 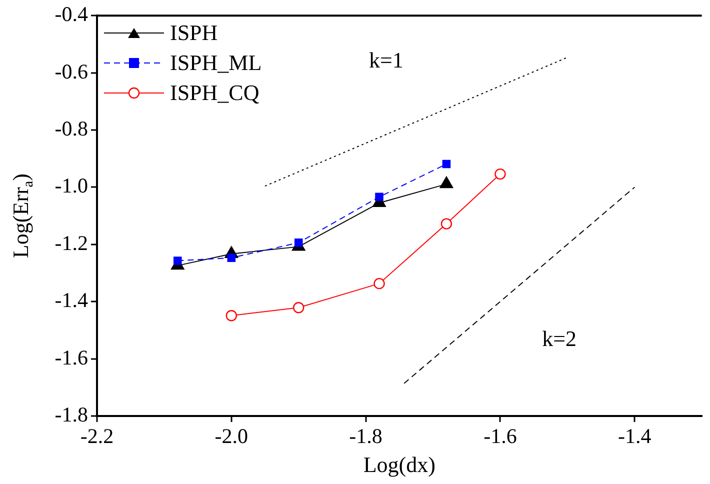 I want to click on x-axis-title: Log(dx), so click(x=399, y=464).